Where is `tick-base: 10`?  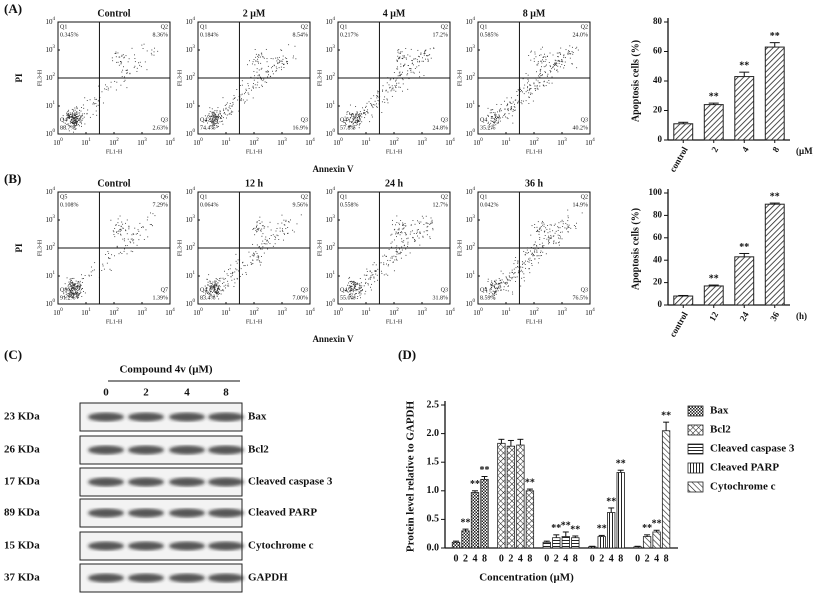
tick-base: 10 is located at coordinates (505, 143).